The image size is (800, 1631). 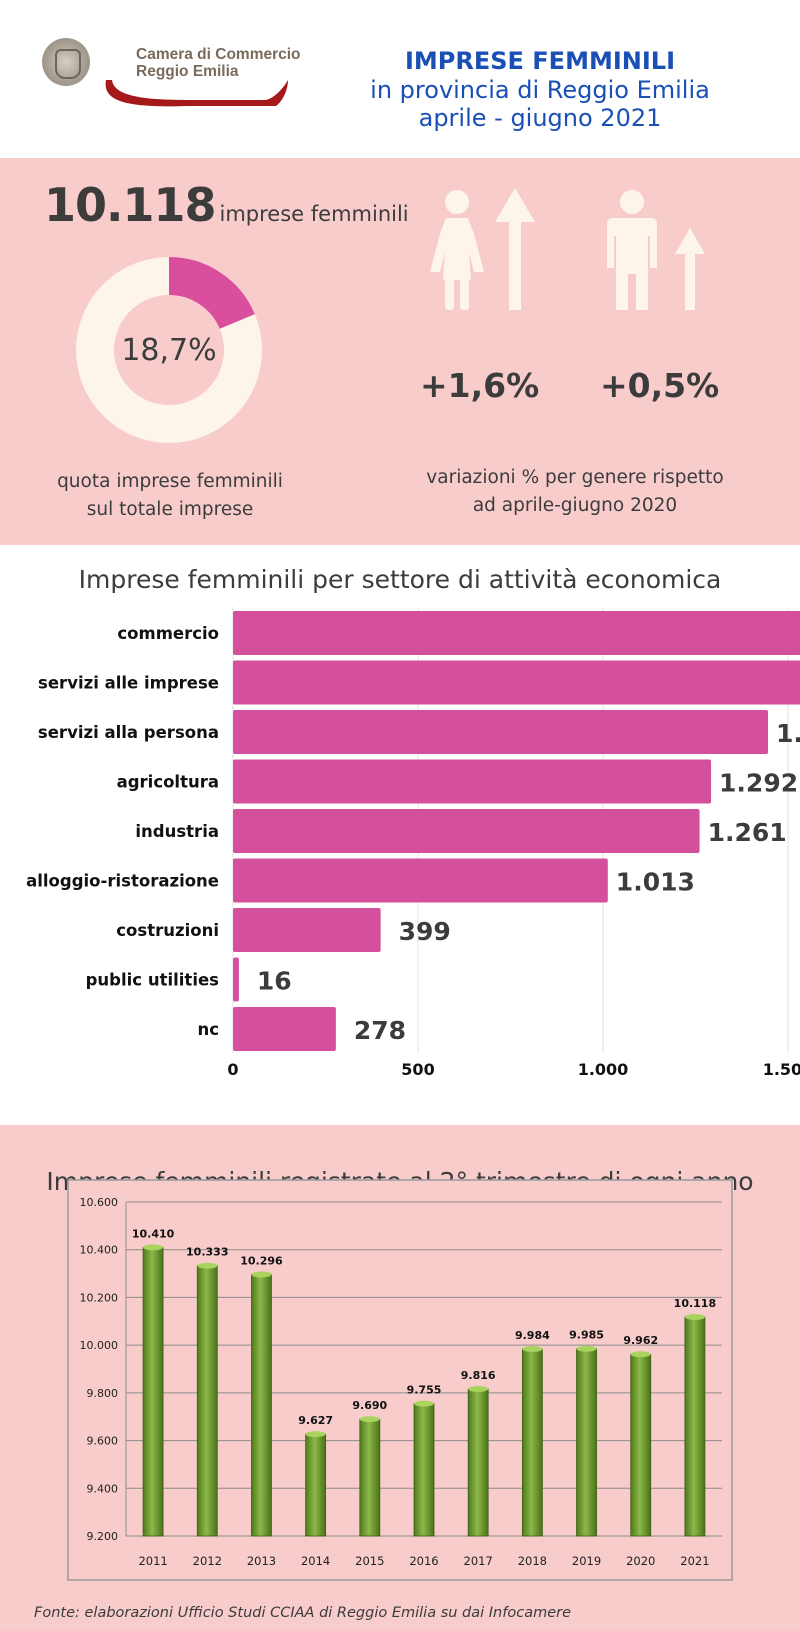 I want to click on value-label: 9.962, so click(x=640, y=1340).